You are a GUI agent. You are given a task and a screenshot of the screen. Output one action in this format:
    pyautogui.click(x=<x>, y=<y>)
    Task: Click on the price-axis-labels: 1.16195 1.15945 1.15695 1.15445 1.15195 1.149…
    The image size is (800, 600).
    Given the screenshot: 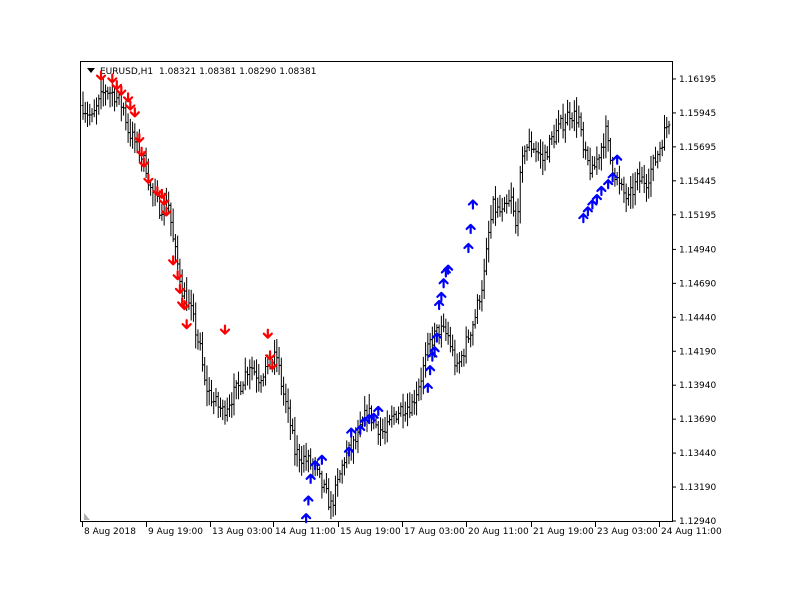 What is the action you would take?
    pyautogui.click(x=694, y=301)
    